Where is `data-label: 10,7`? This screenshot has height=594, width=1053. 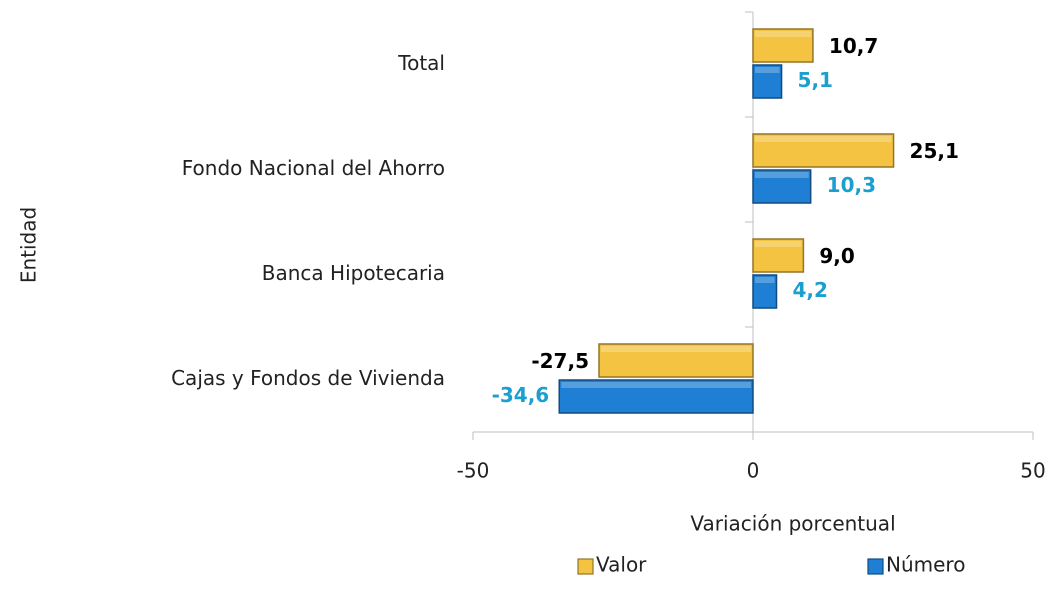
data-label: 10,7 is located at coordinates (853, 46).